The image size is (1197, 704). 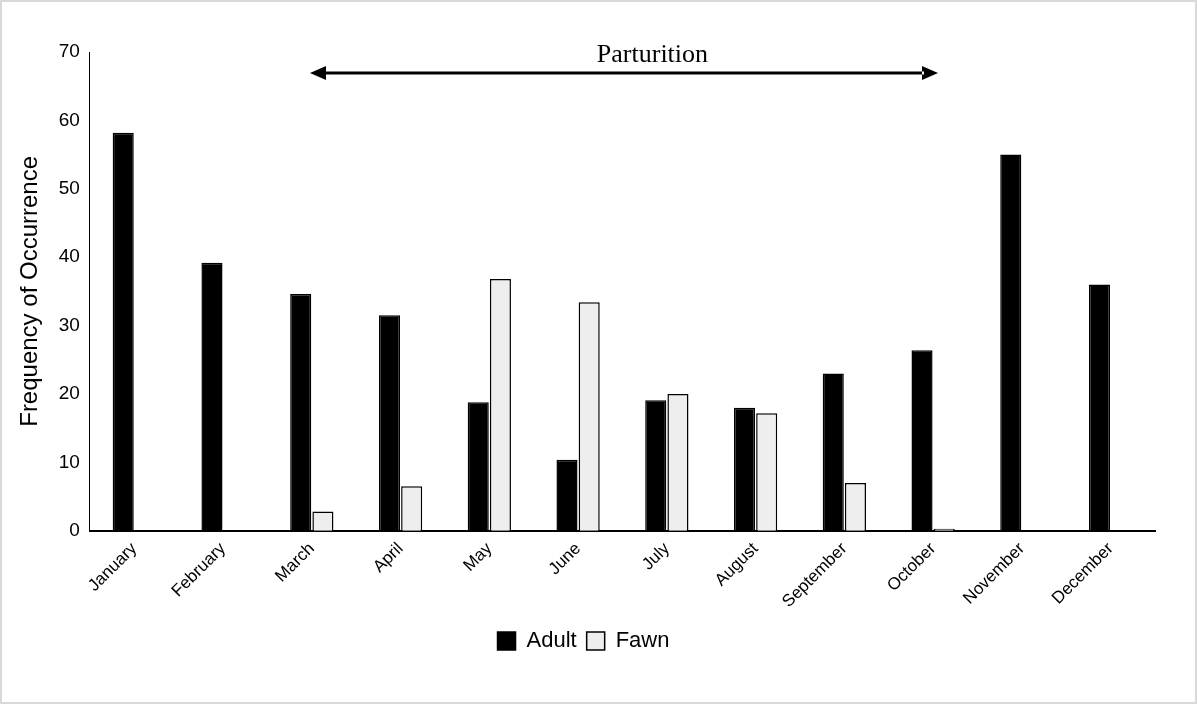 What do you see at coordinates (69, 188) in the screenshot?
I see `y-tick-label: 50` at bounding box center [69, 188].